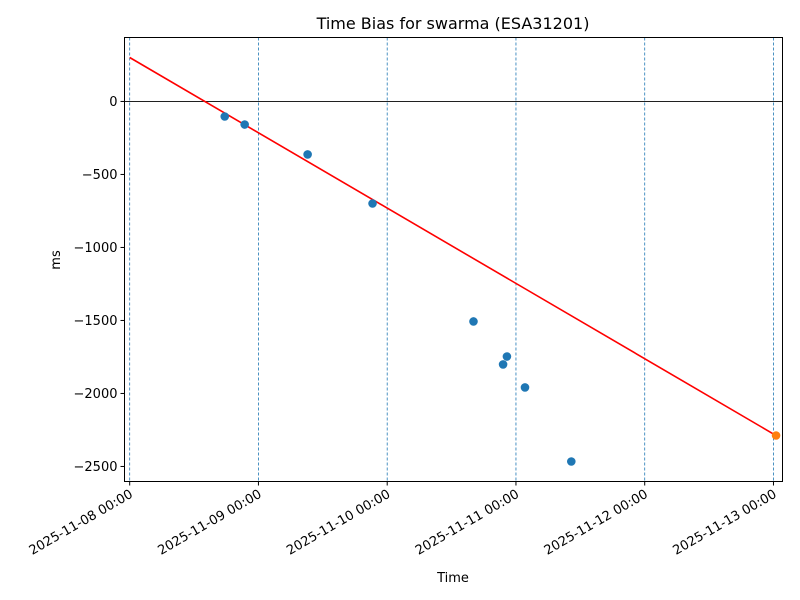 This screenshot has width=800, height=600. What do you see at coordinates (100, 175) in the screenshot?
I see `y-tick-label: −500` at bounding box center [100, 175].